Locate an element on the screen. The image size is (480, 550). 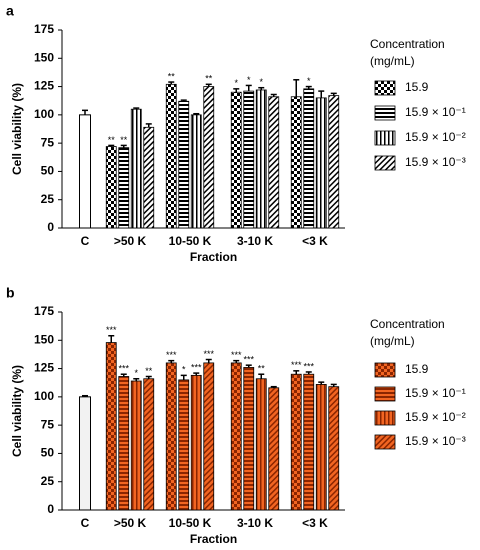
panel-label: a is located at coordinates (10, 11).